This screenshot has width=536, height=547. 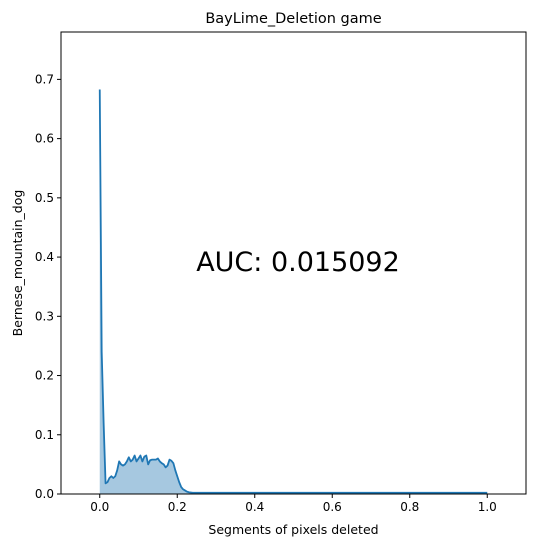 What do you see at coordinates (332, 507) in the screenshot?
I see `x-tick-label: 0.6` at bounding box center [332, 507].